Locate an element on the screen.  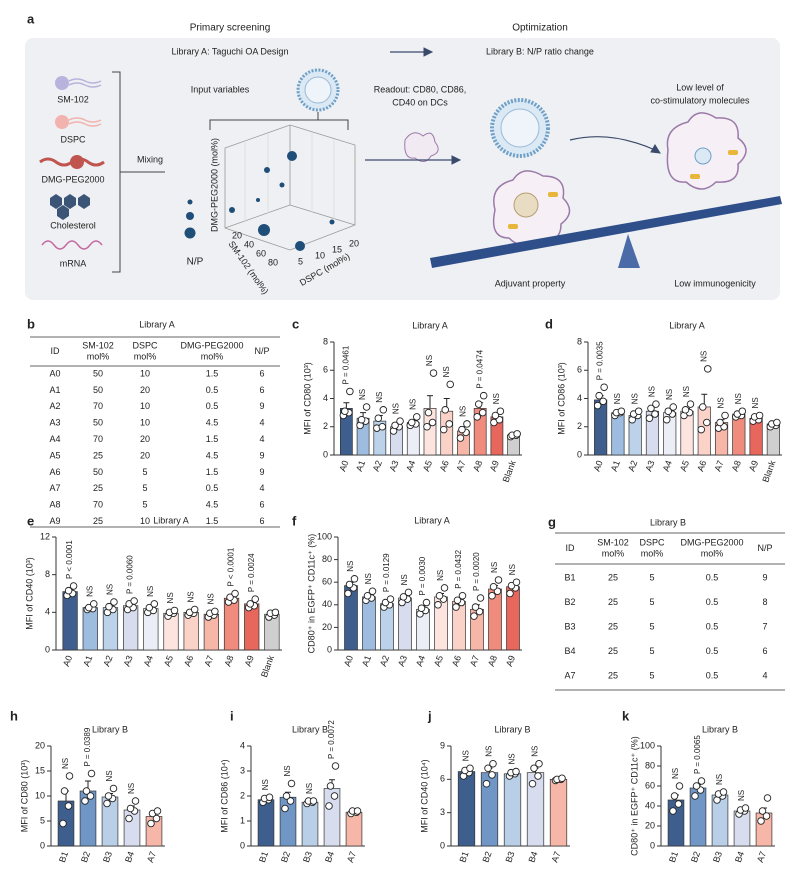
panel-label: g is located at coordinates (552, 521).